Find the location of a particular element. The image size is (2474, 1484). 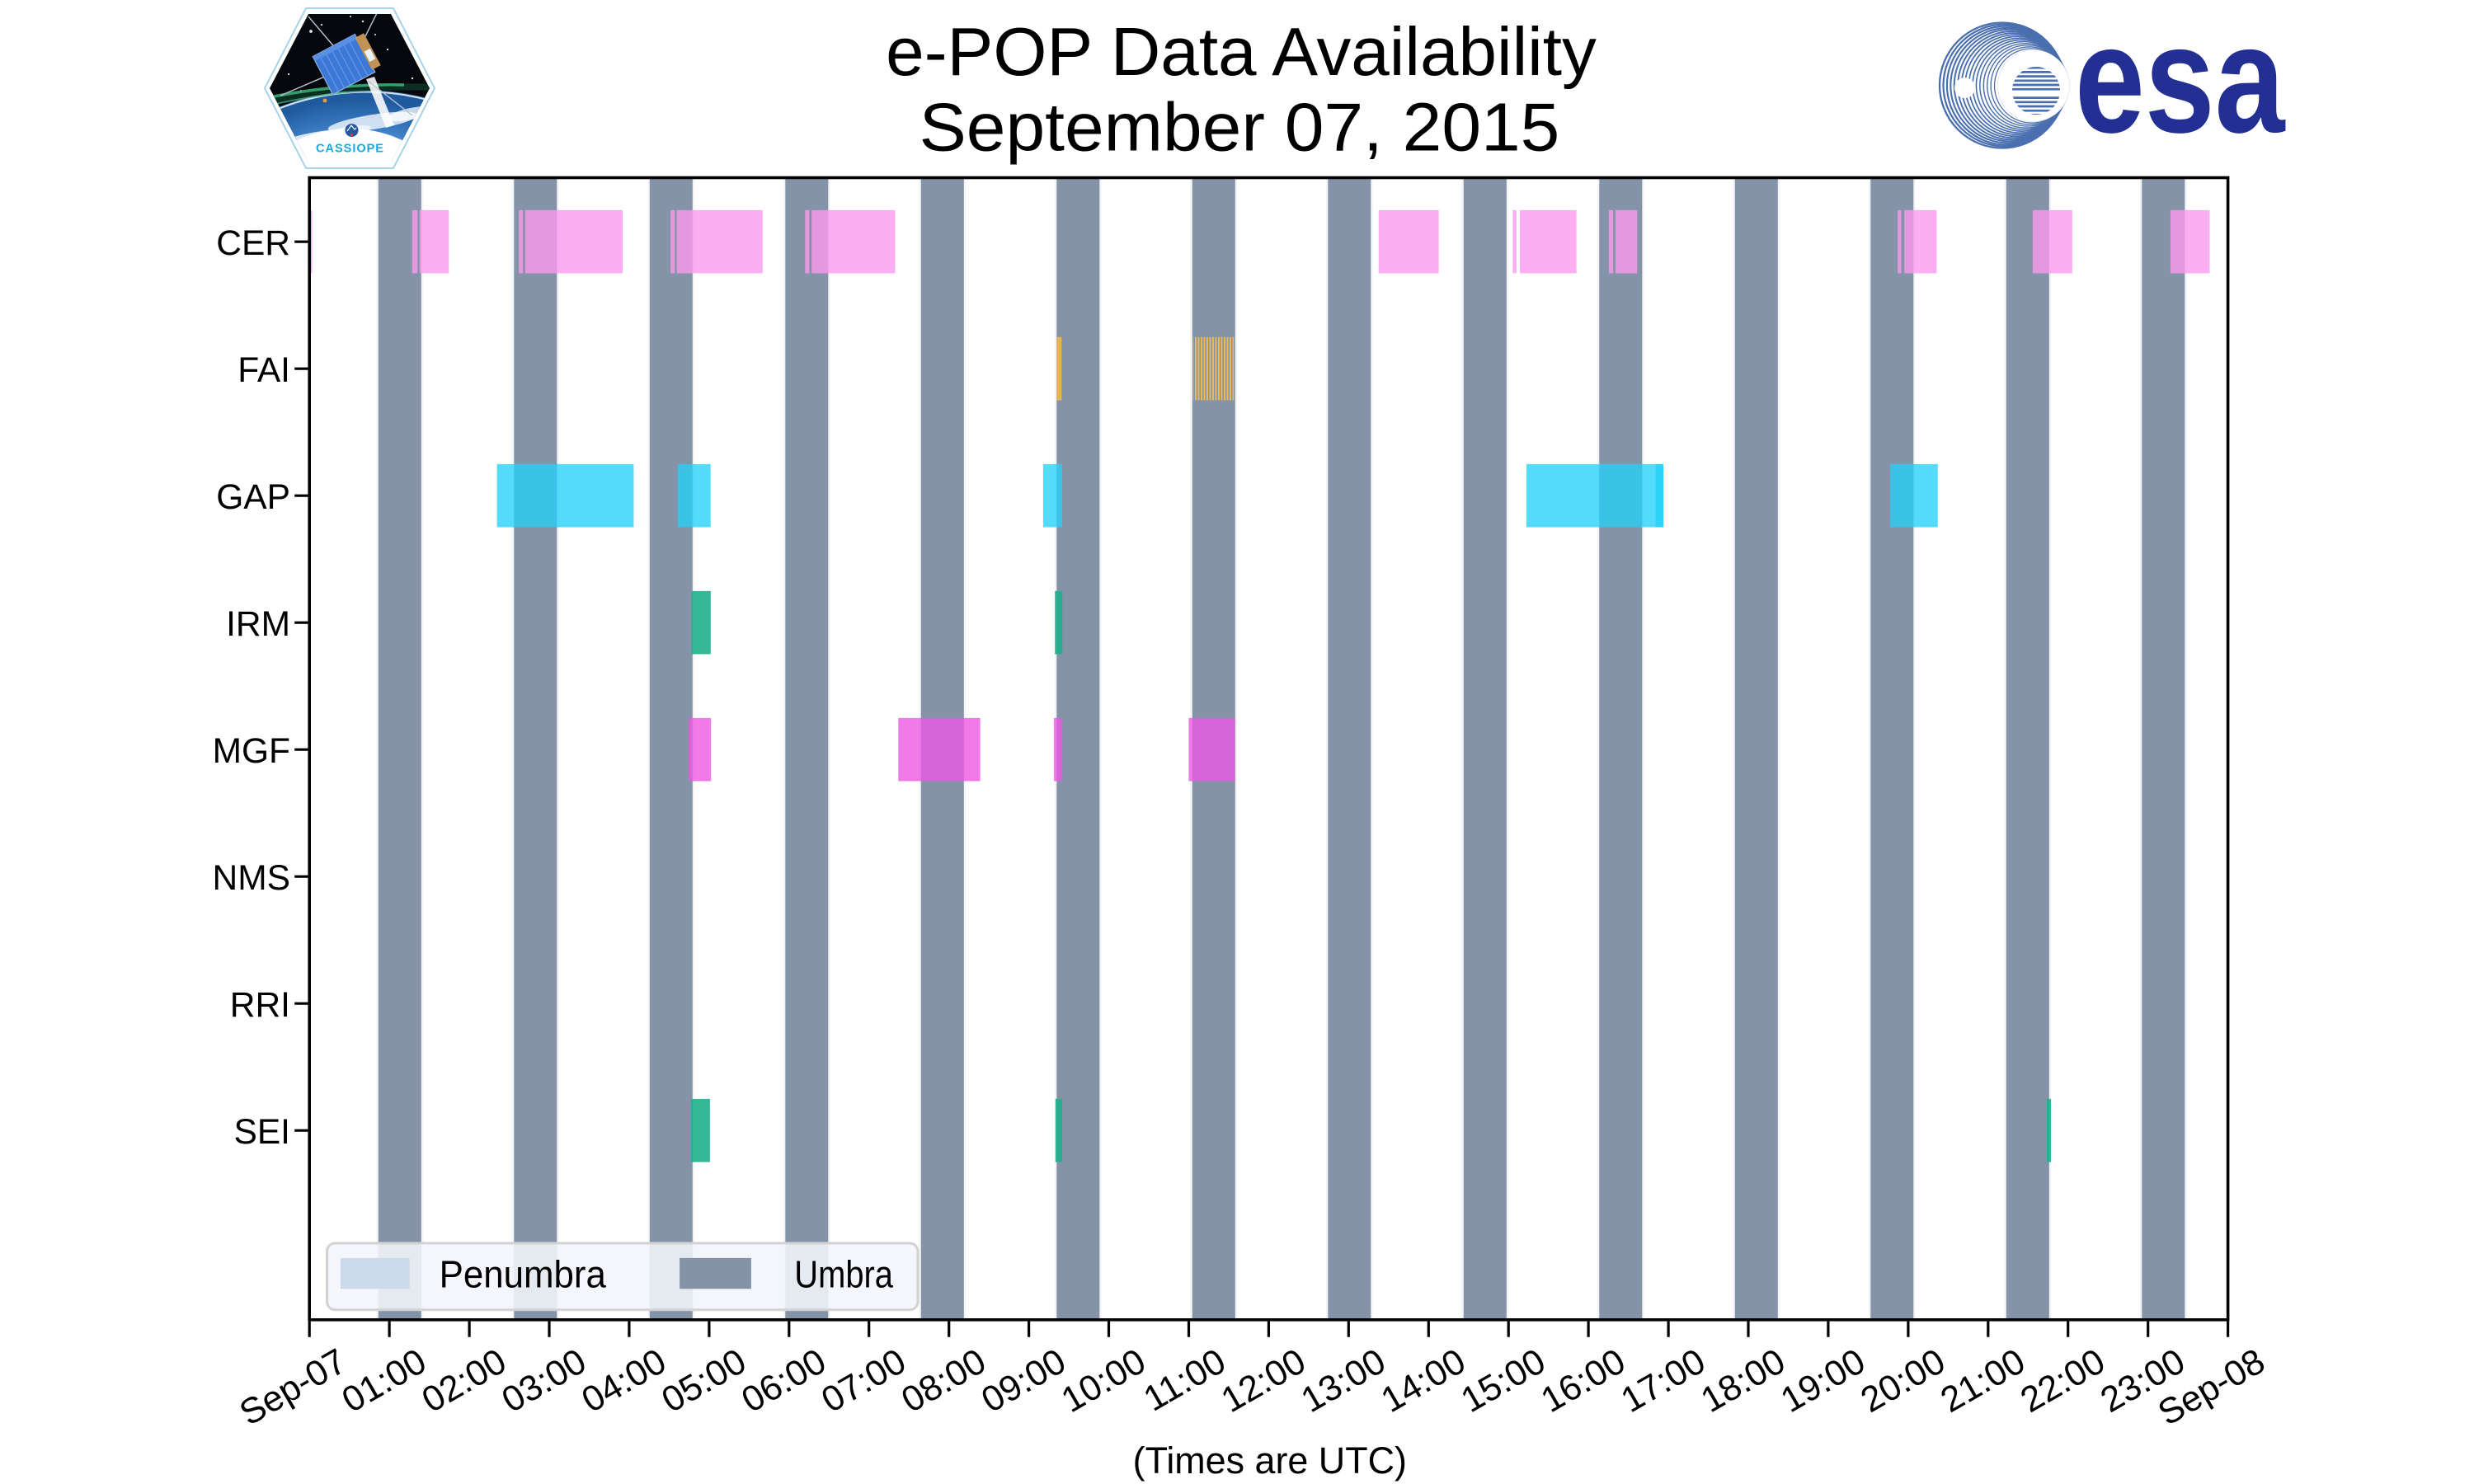

svg-text: IRM is located at coordinates (258, 624).